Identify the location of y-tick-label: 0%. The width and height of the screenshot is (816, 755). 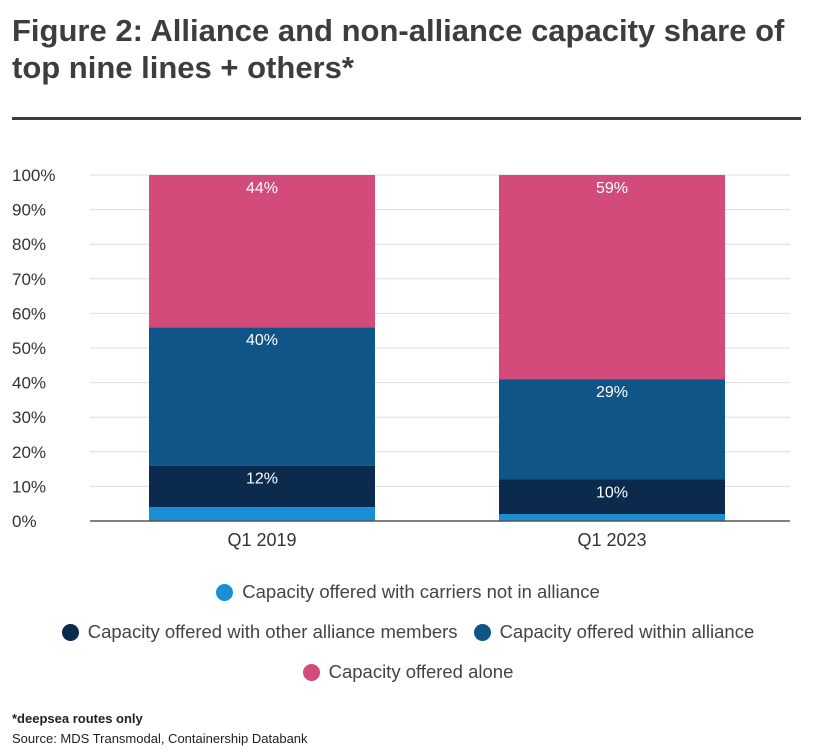
(24, 521).